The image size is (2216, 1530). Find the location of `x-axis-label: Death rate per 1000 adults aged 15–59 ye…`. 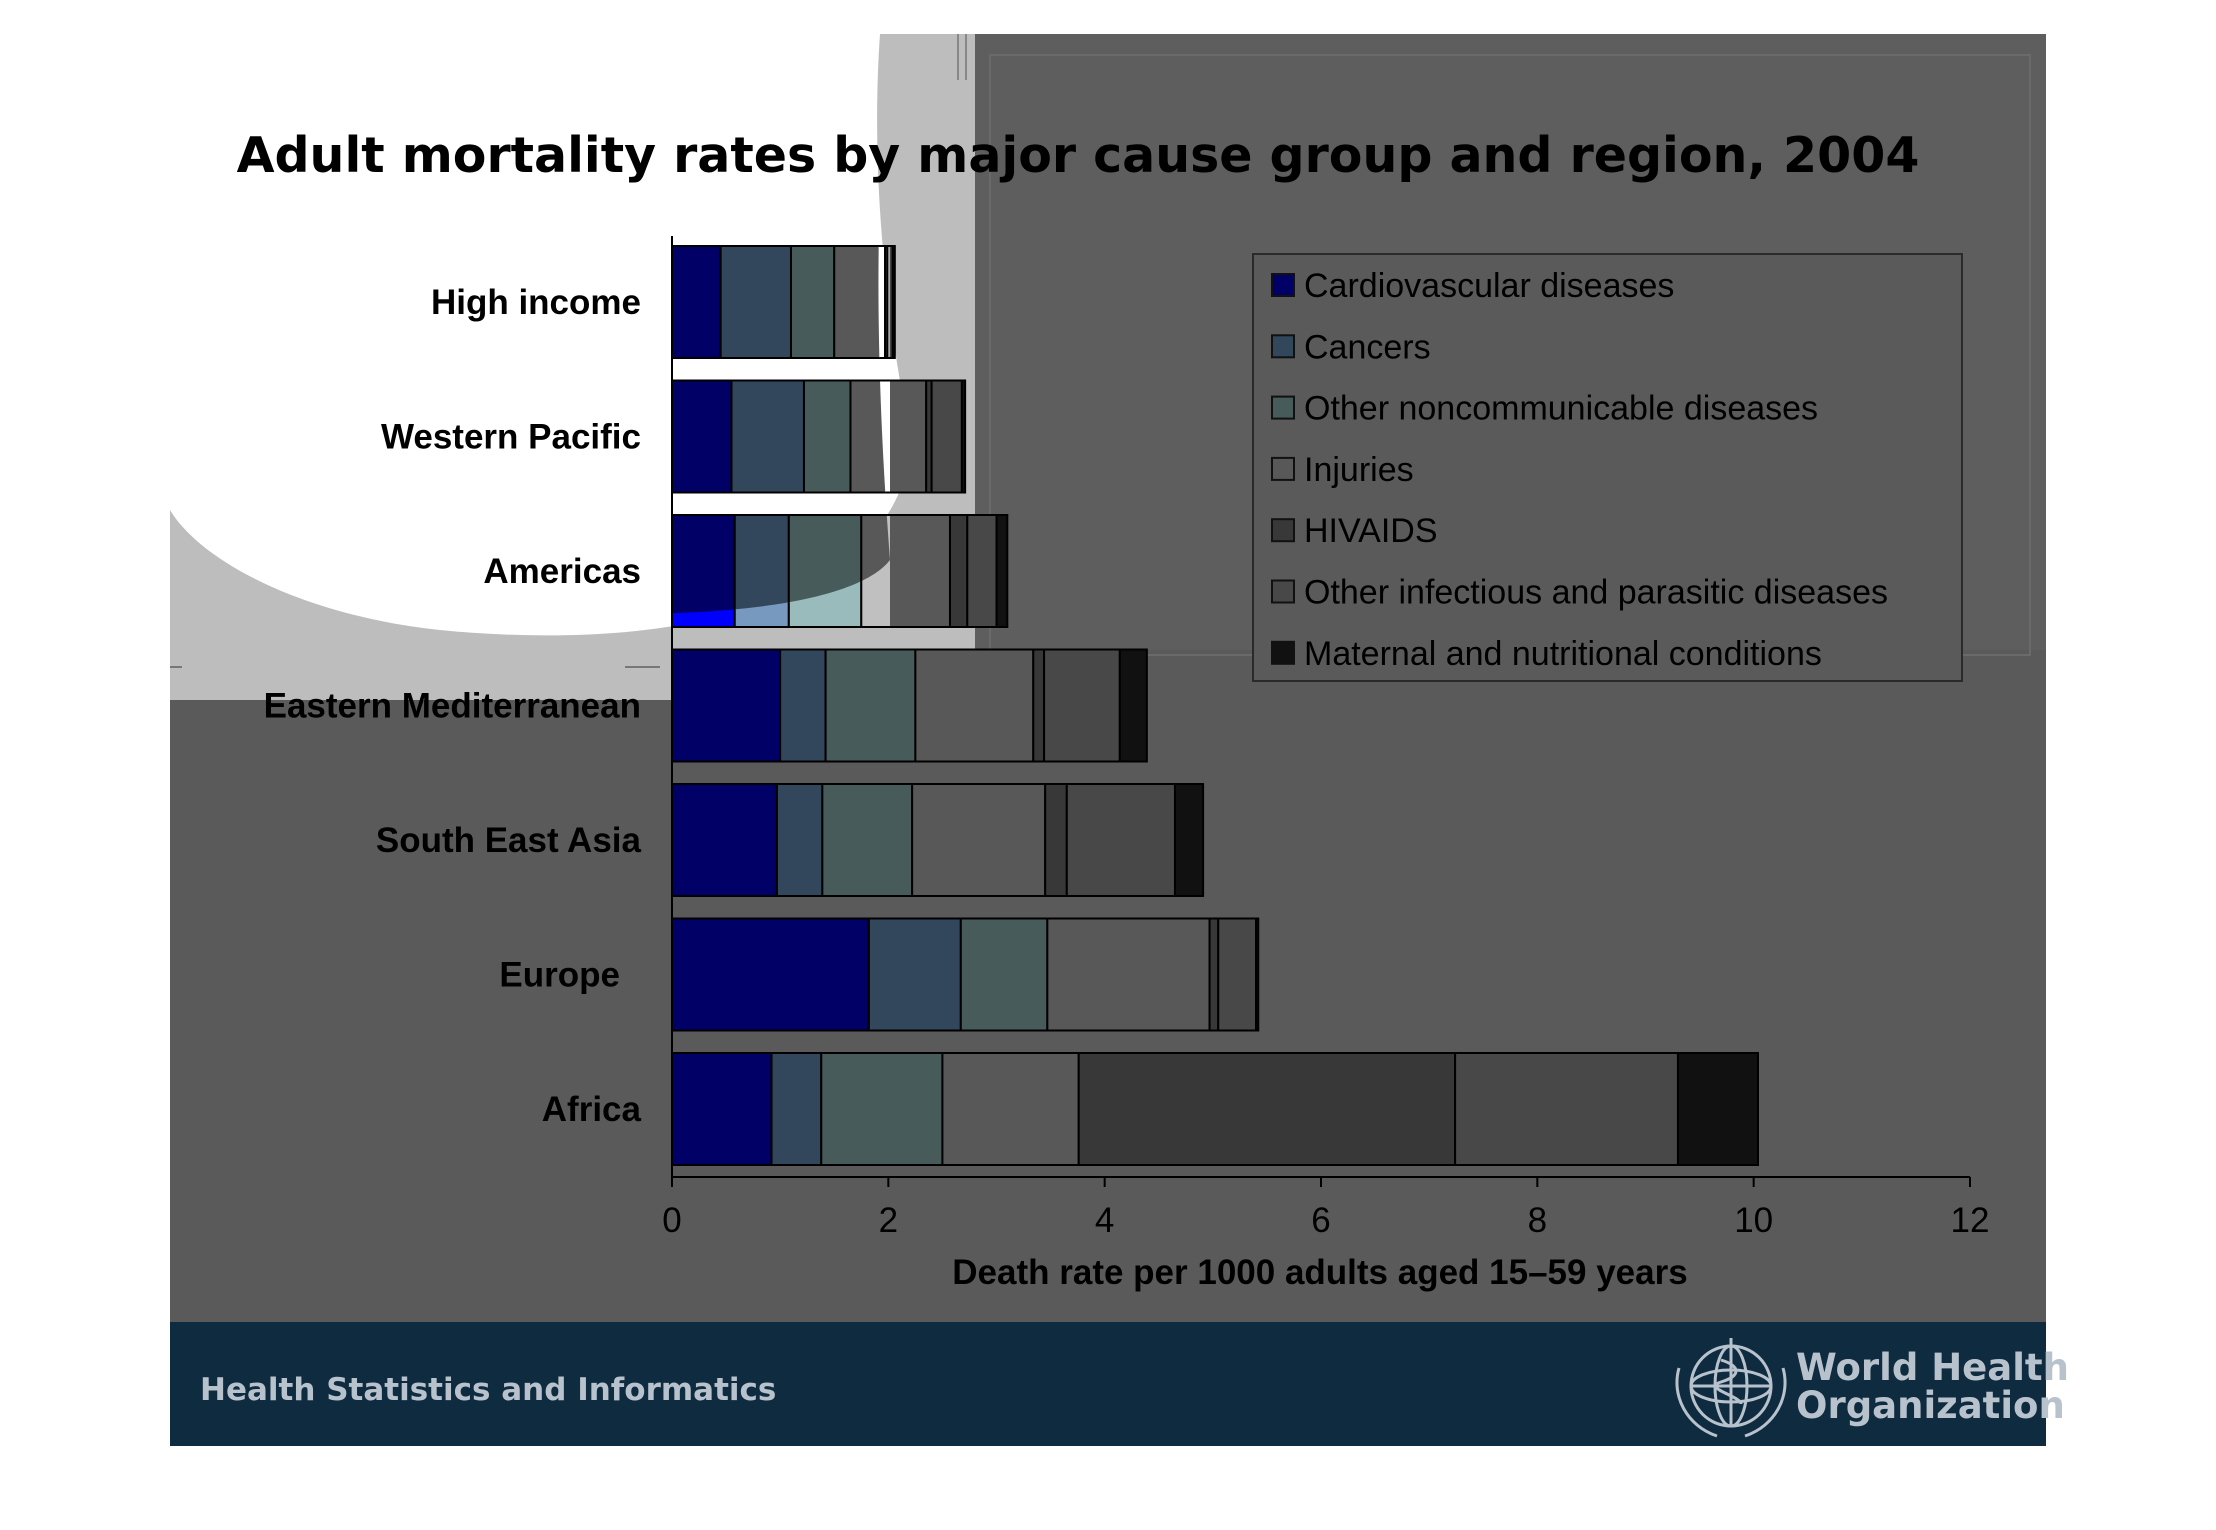

x-axis-label: Death rate per 1000 adults aged 15–59 ye… is located at coordinates (1319, 1272).